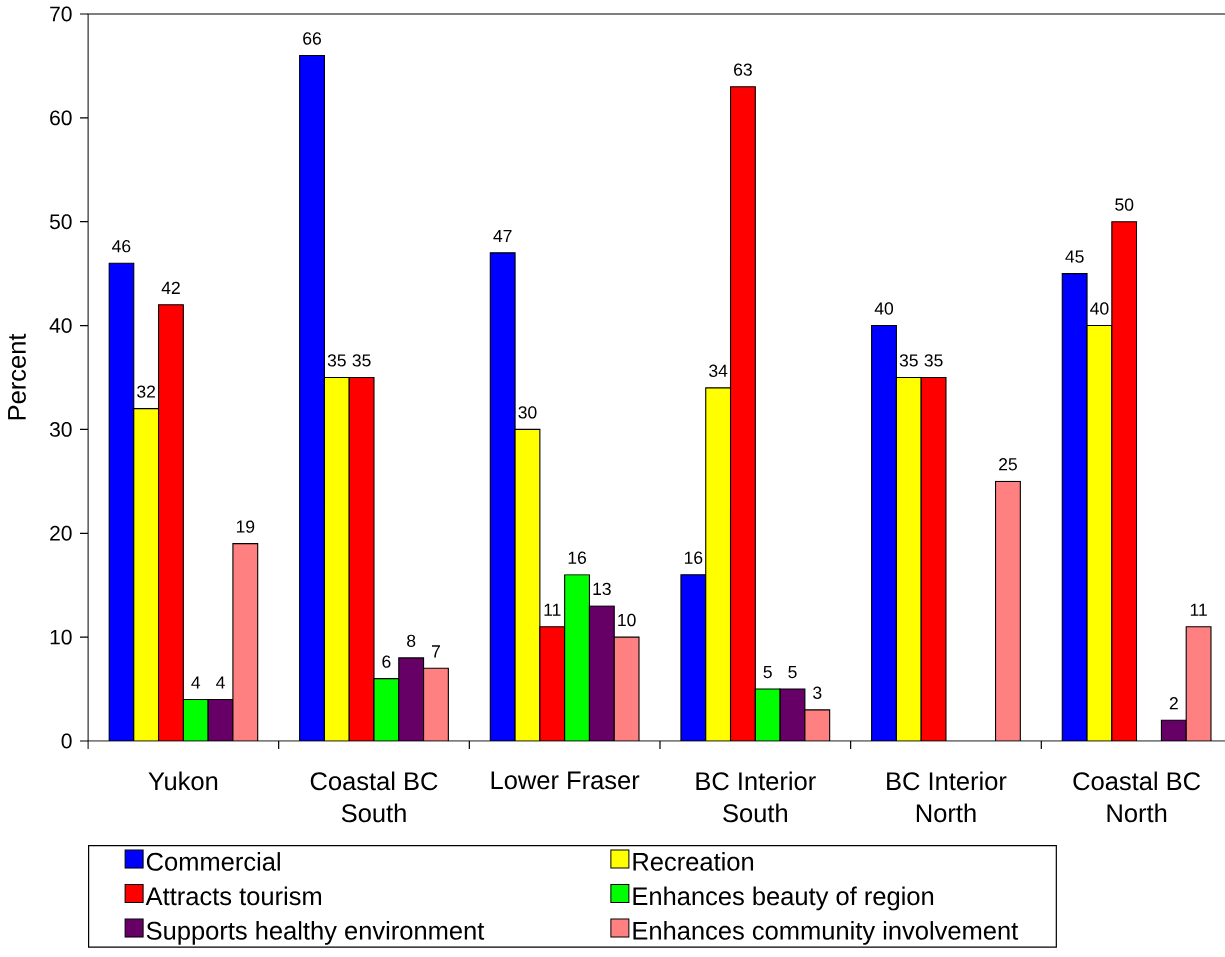 This screenshot has width=1225, height=957. What do you see at coordinates (170, 287) in the screenshot?
I see `data-label: 42` at bounding box center [170, 287].